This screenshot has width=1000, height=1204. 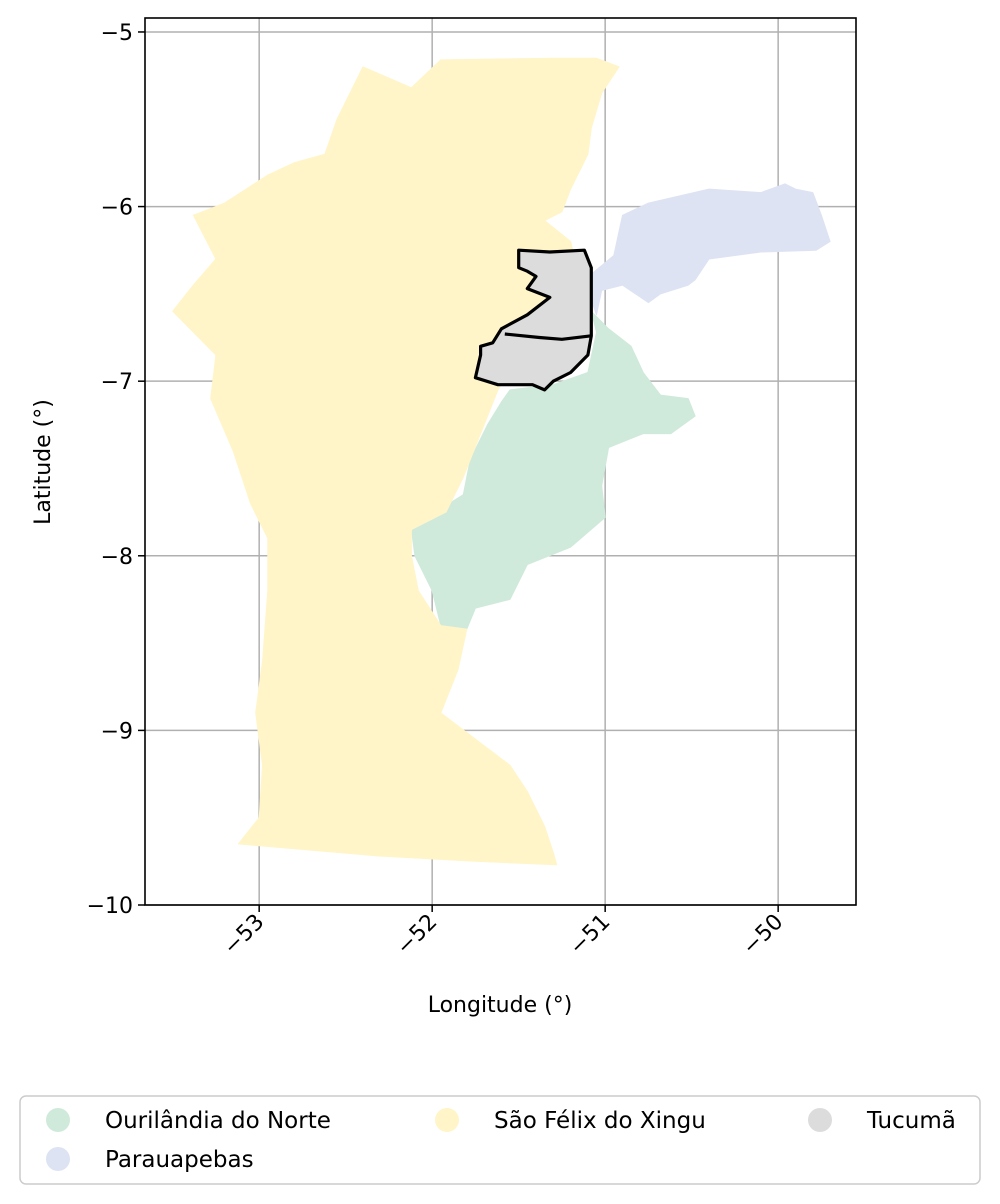 I want to click on y-tick-label: −7, so click(x=117, y=382).